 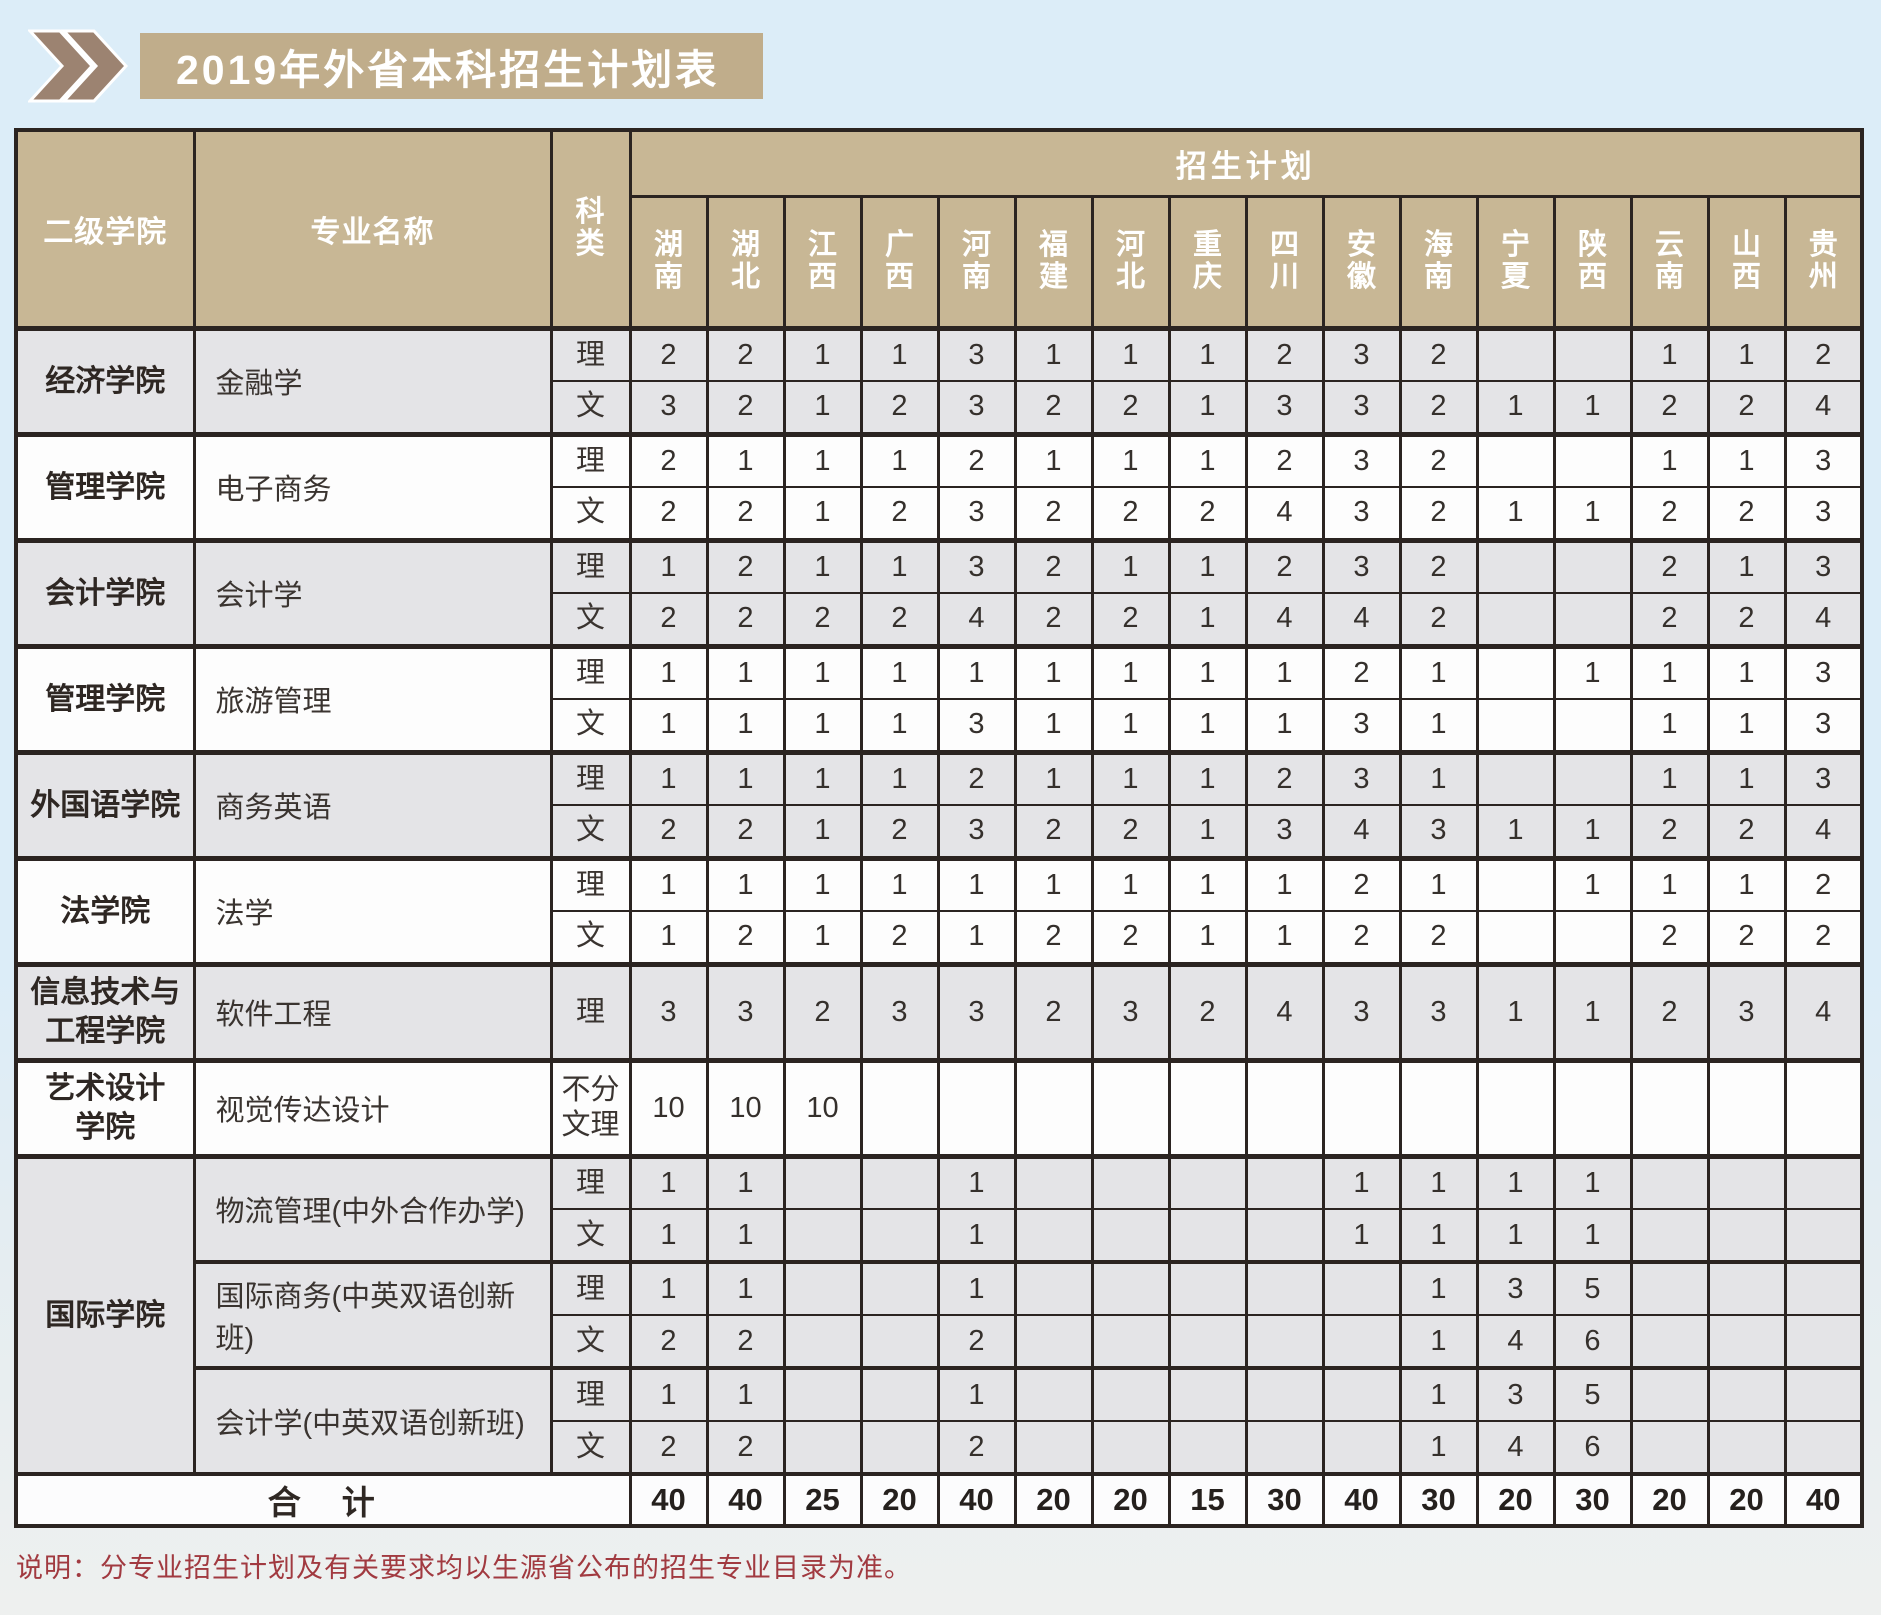 What do you see at coordinates (745, 1107) in the screenshot?
I see `value-cell: 10` at bounding box center [745, 1107].